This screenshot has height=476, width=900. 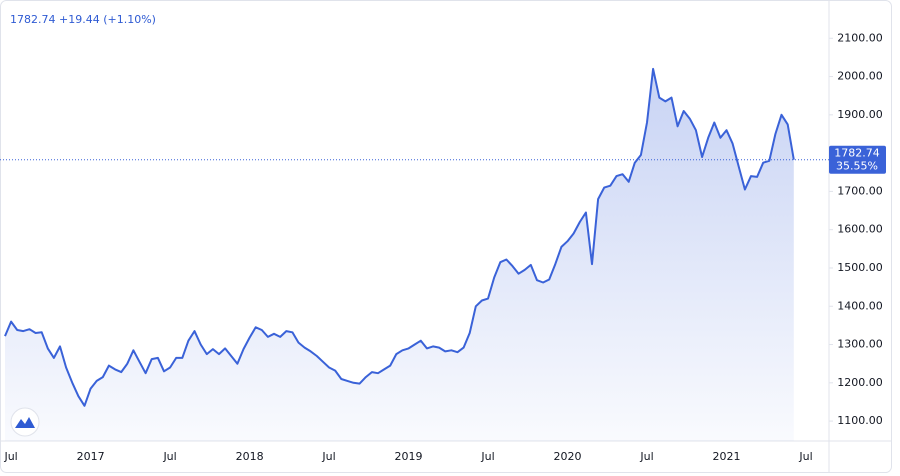 What do you see at coordinates (25, 422) in the screenshot?
I see `logo` at bounding box center [25, 422].